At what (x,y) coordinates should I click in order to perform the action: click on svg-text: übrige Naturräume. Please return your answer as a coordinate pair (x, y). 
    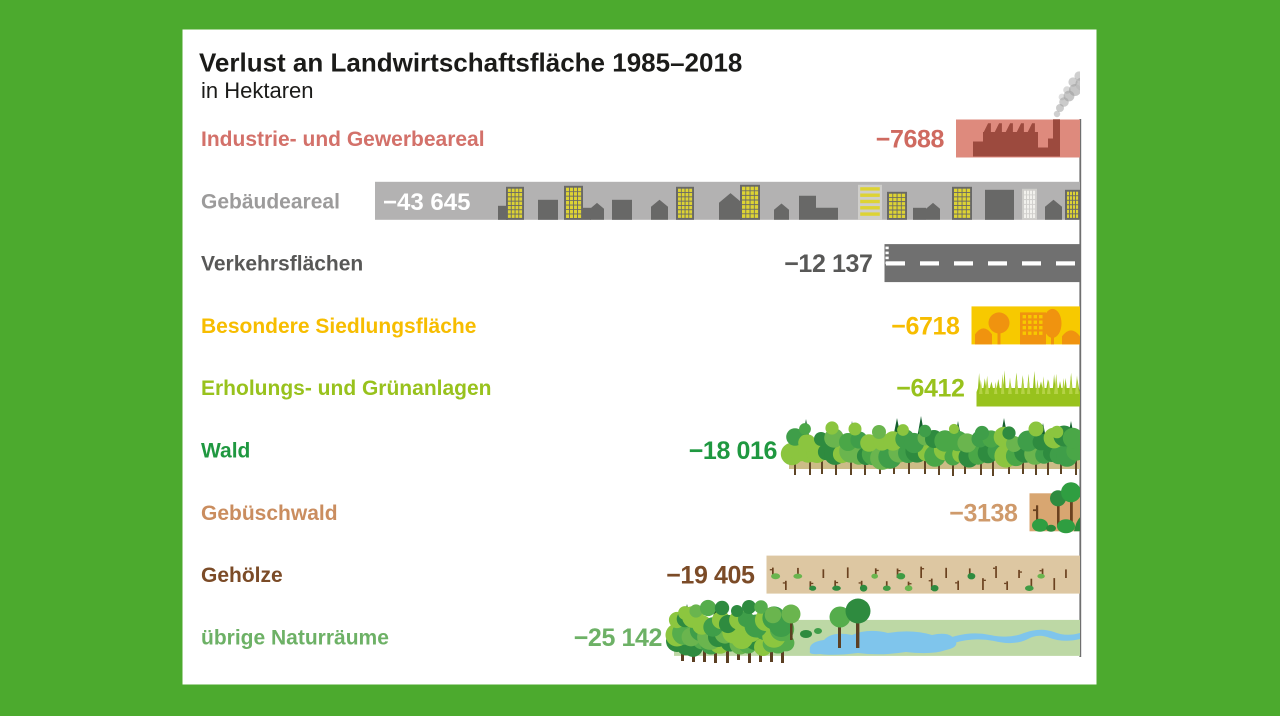
    Looking at the image, I should click on (295, 637).